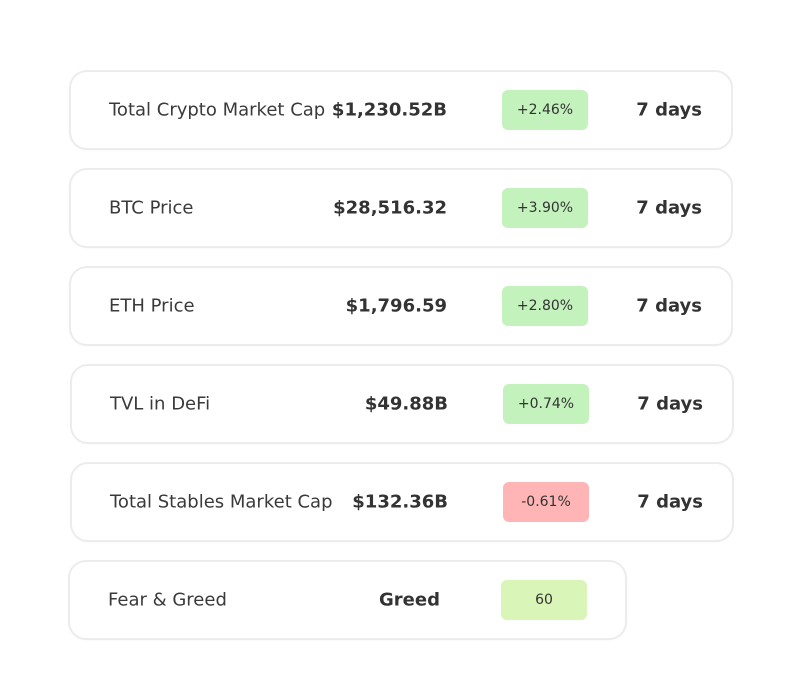  I want to click on metric-label: ETH Price, so click(152, 306).